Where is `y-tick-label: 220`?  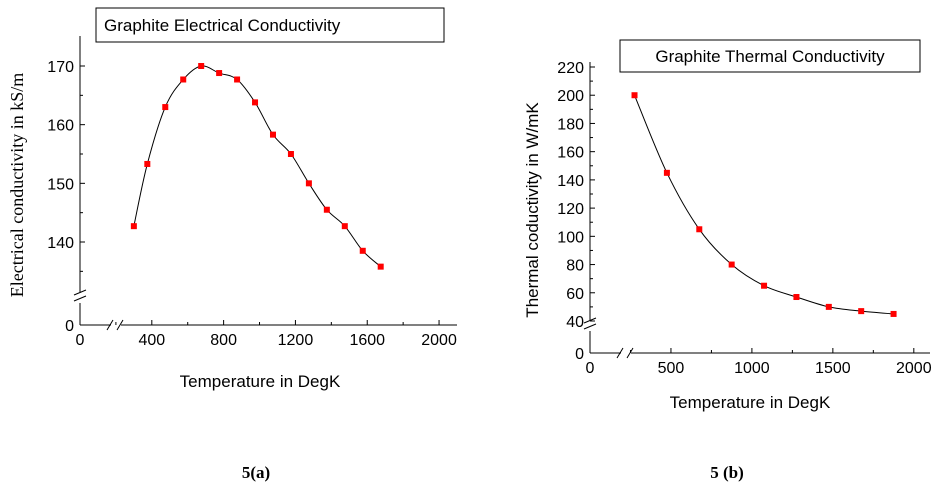
y-tick-label: 220 is located at coordinates (570, 68).